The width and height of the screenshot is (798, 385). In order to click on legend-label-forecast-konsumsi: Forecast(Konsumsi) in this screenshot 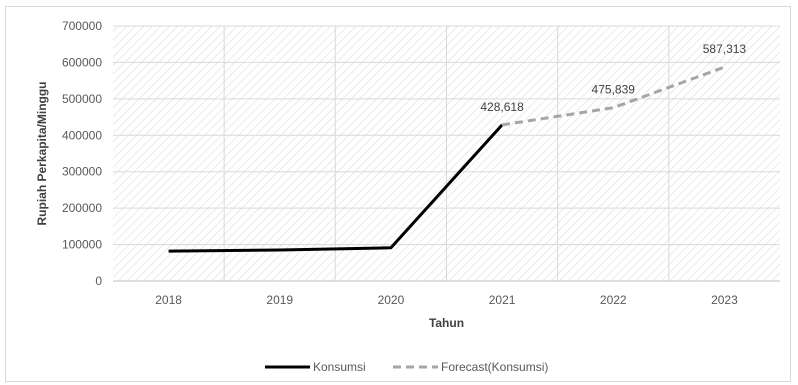, I will do `click(494, 367)`.